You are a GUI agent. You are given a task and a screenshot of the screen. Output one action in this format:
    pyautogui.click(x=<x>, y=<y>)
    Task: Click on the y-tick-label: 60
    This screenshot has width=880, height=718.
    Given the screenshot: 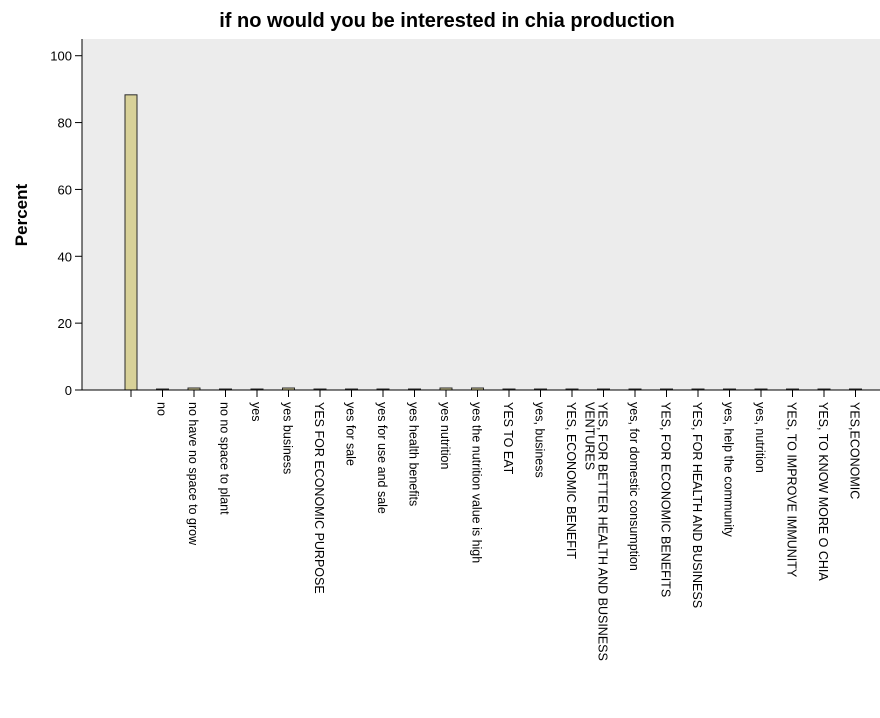 What is the action you would take?
    pyautogui.click(x=65, y=189)
    